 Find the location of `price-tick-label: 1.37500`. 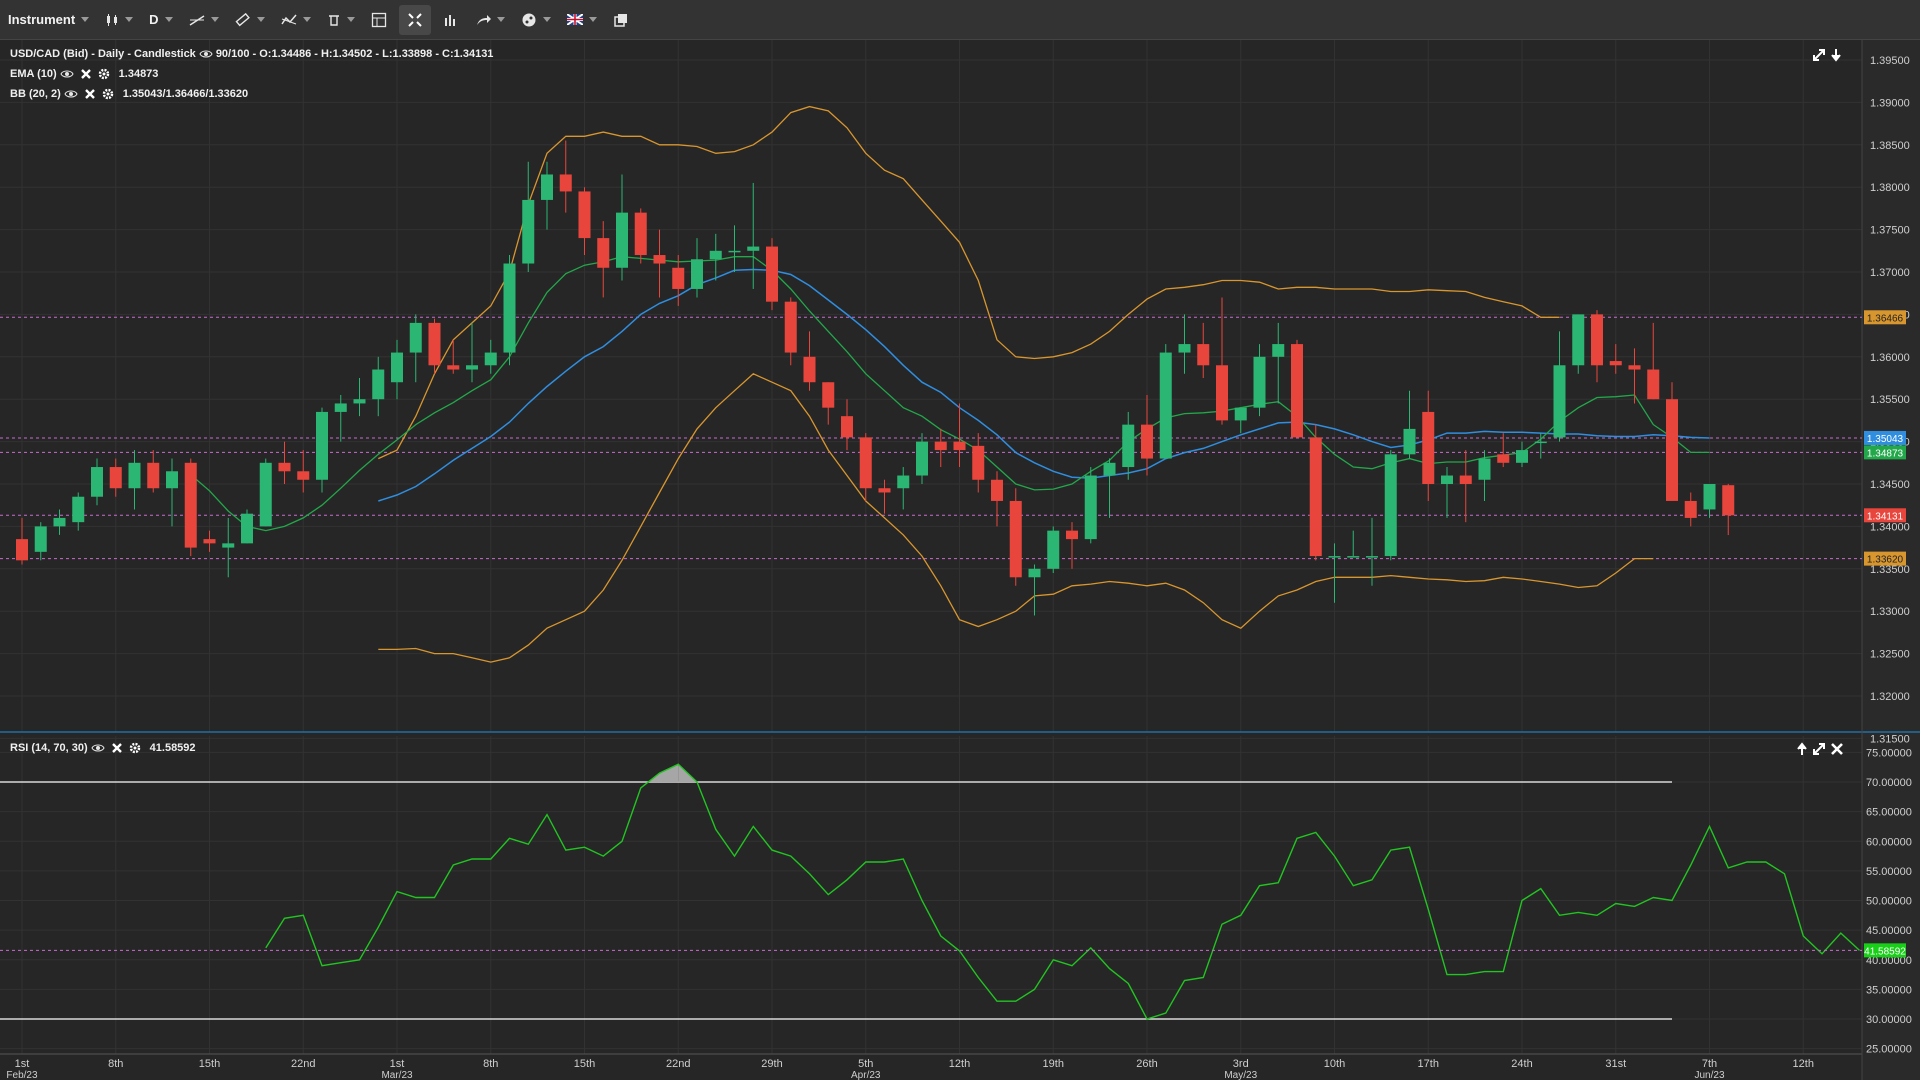

price-tick-label: 1.37500 is located at coordinates (1890, 231).